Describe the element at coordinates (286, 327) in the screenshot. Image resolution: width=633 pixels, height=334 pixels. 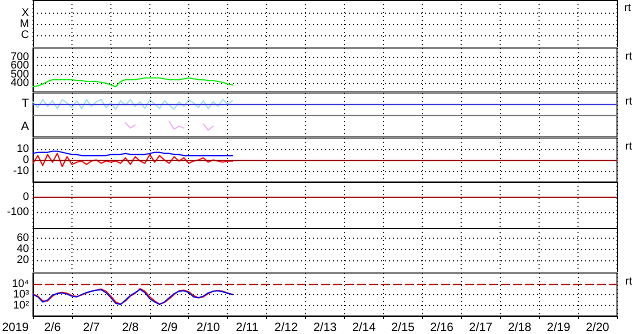
I see `x-tick-label: 2/12` at that location.